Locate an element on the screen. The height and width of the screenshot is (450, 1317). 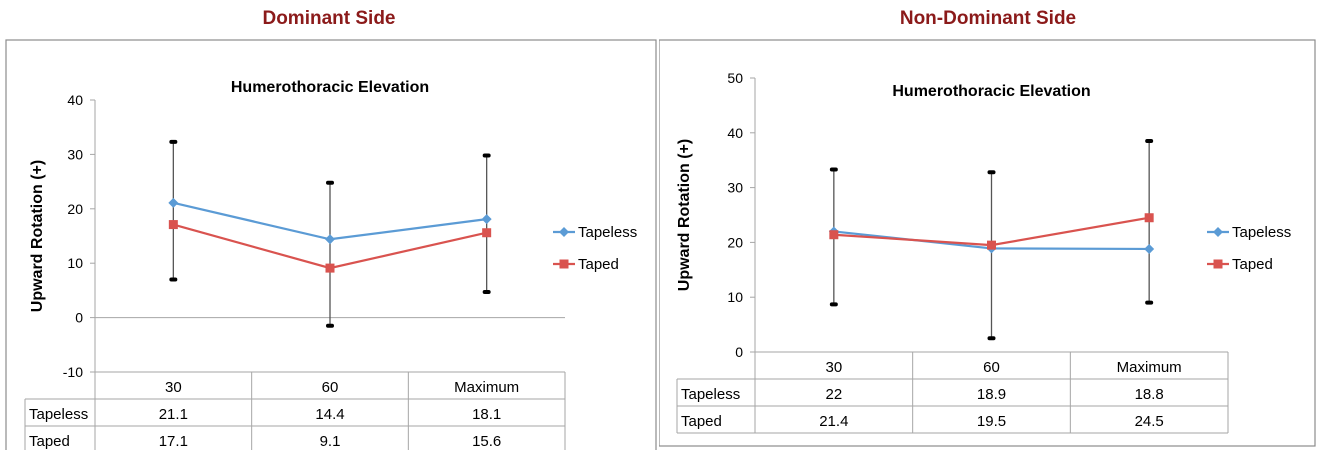
table-cell: 14.4 is located at coordinates (329, 414).